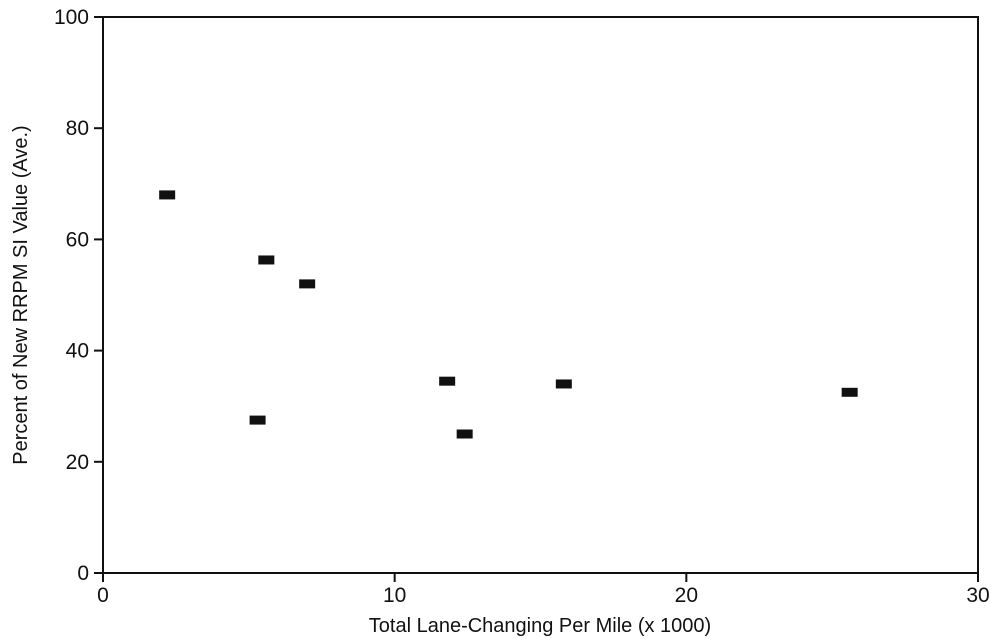  I want to click on y-tick-label: 40, so click(77, 351).